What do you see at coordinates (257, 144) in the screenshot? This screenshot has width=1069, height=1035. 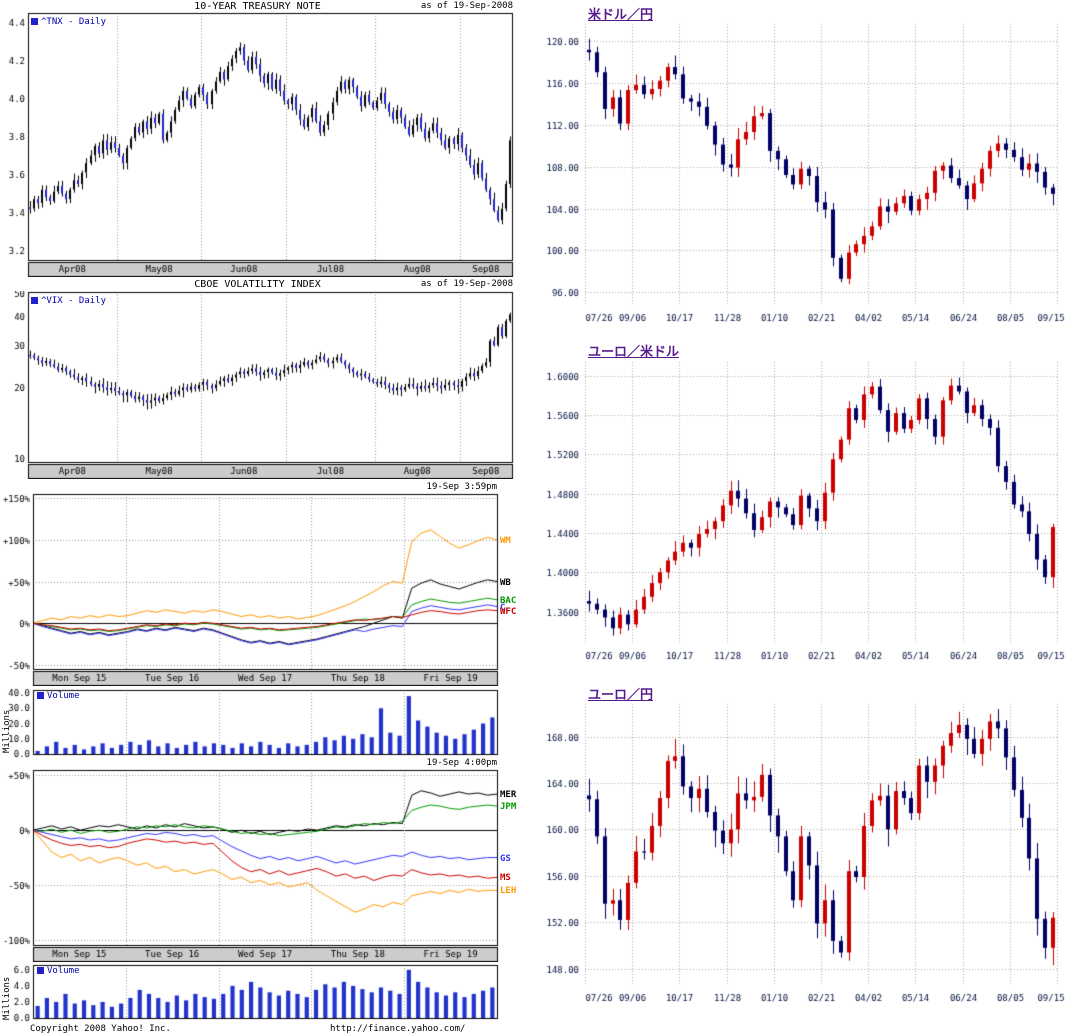 I see `treasury-chart-canvas` at bounding box center [257, 144].